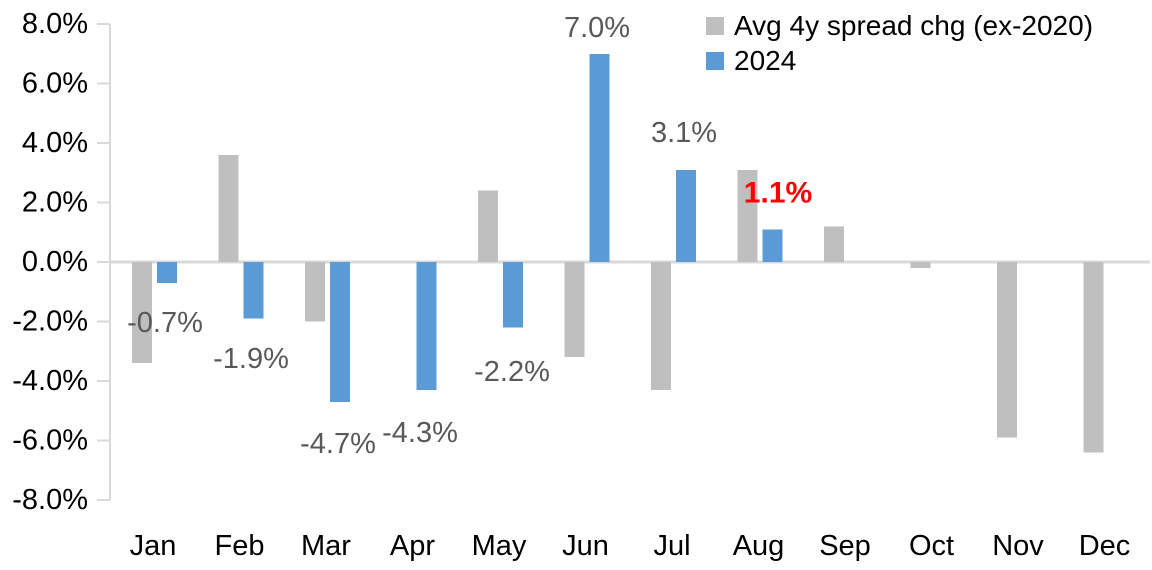  Describe the element at coordinates (55, 203) in the screenshot. I see `y-axis-tick-label: 2.0%` at that location.